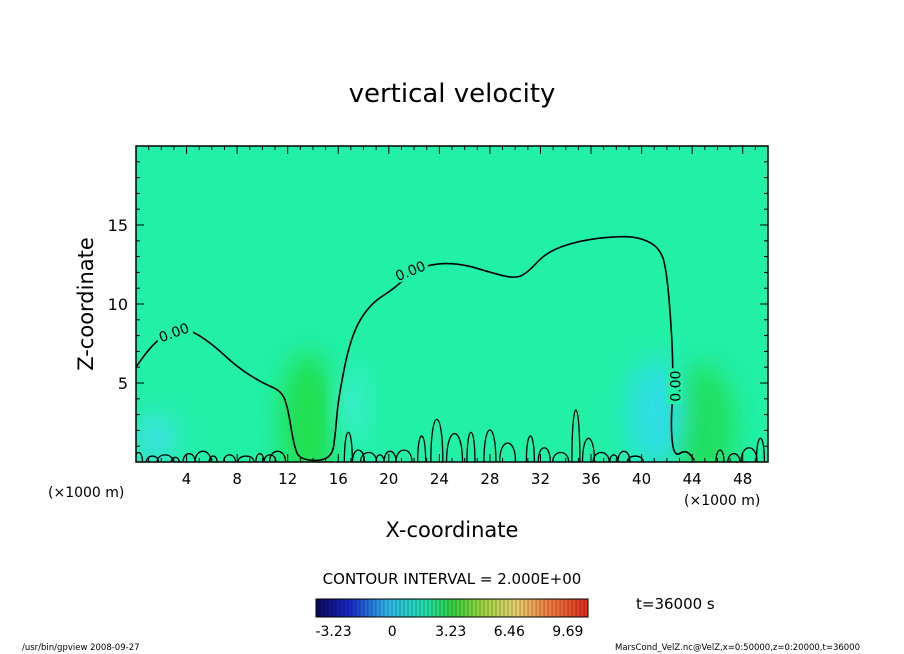  What do you see at coordinates (287, 479) in the screenshot?
I see `x-tick-label: 12` at bounding box center [287, 479].